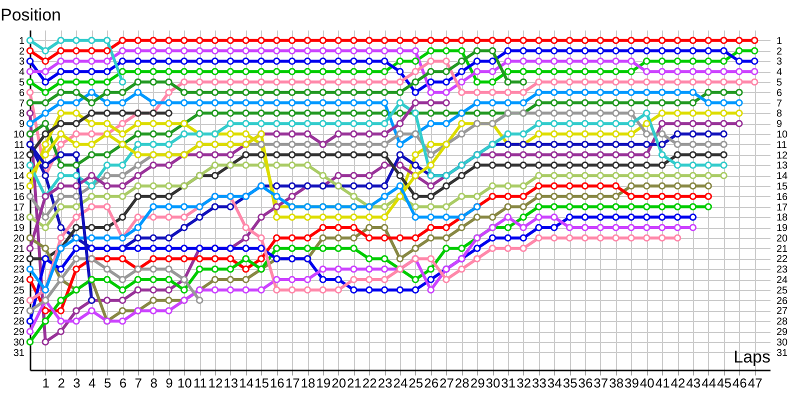  Describe the element at coordinates (782, 290) in the screenshot. I see `y2-tick-label: 25` at that location.